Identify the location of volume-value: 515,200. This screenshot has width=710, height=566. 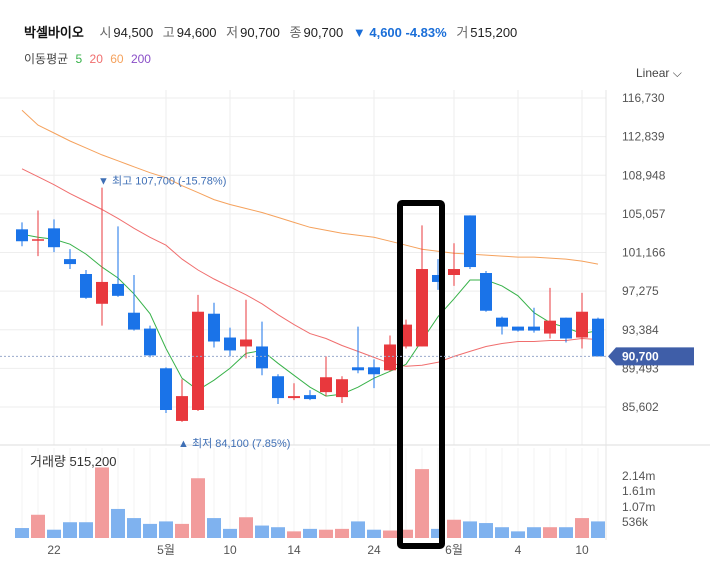
(494, 32).